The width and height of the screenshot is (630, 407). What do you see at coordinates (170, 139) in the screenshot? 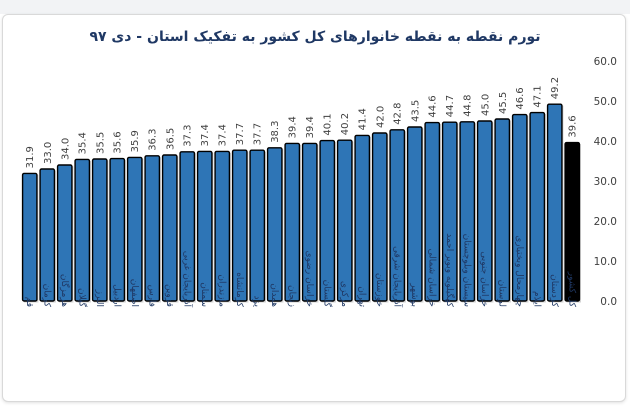
I see `bar-value-label: 36.5` at bounding box center [170, 139].